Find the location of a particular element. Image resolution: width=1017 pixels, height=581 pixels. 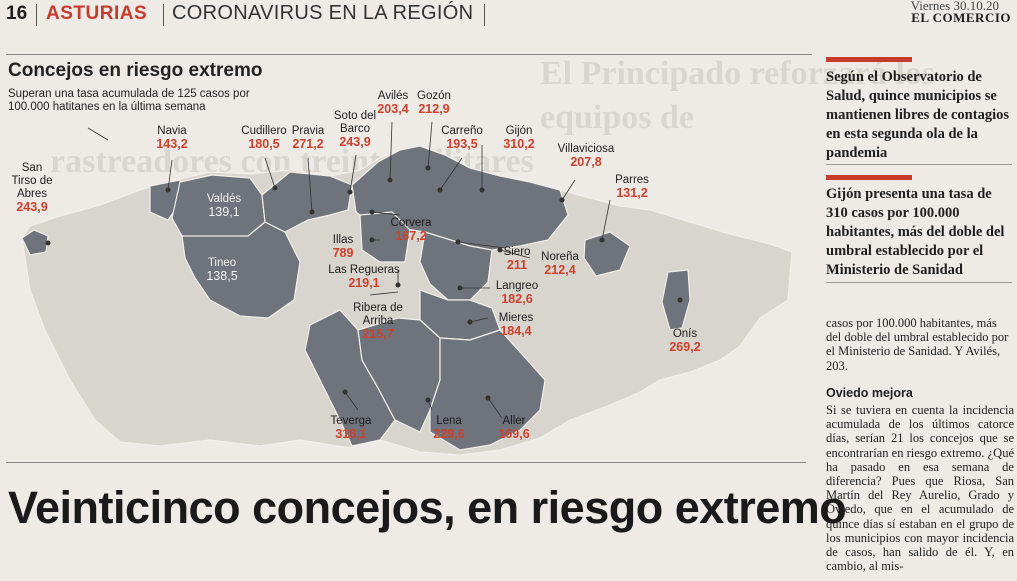

council-label: Soto del Barco 243,9 is located at coordinates (355, 129).